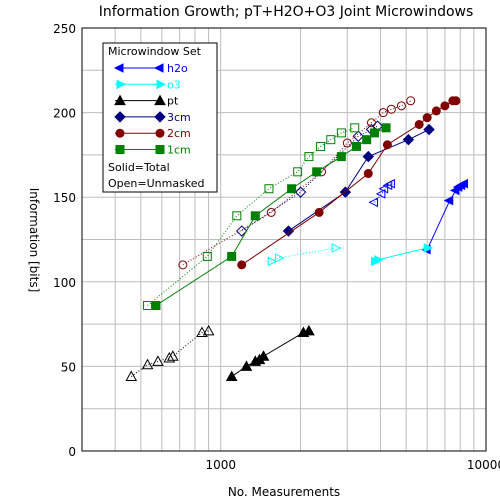  What do you see at coordinates (174, 84) in the screenshot?
I see `legend-label: o3` at bounding box center [174, 84].